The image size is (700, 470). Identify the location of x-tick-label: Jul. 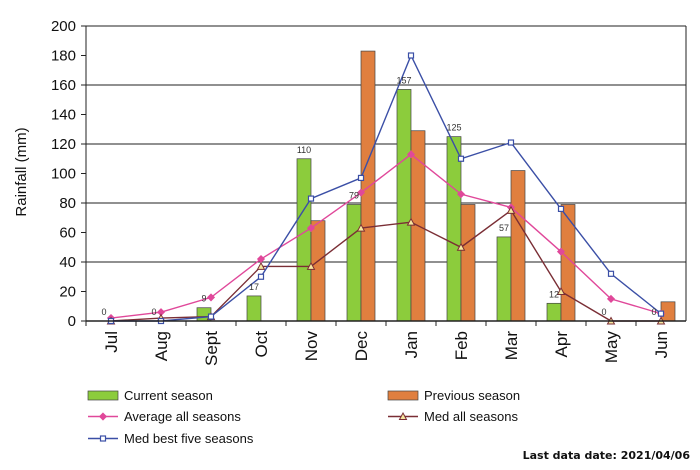
(111, 342).